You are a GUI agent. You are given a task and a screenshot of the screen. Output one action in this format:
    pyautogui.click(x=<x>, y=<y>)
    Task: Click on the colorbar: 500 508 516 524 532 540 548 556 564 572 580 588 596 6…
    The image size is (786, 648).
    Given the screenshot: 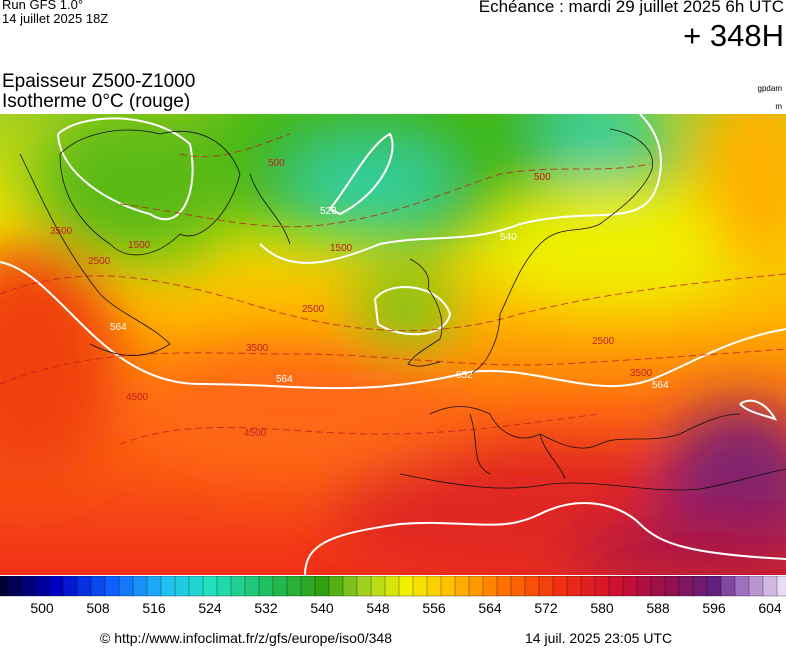 What is the action you would take?
    pyautogui.click(x=393, y=596)
    